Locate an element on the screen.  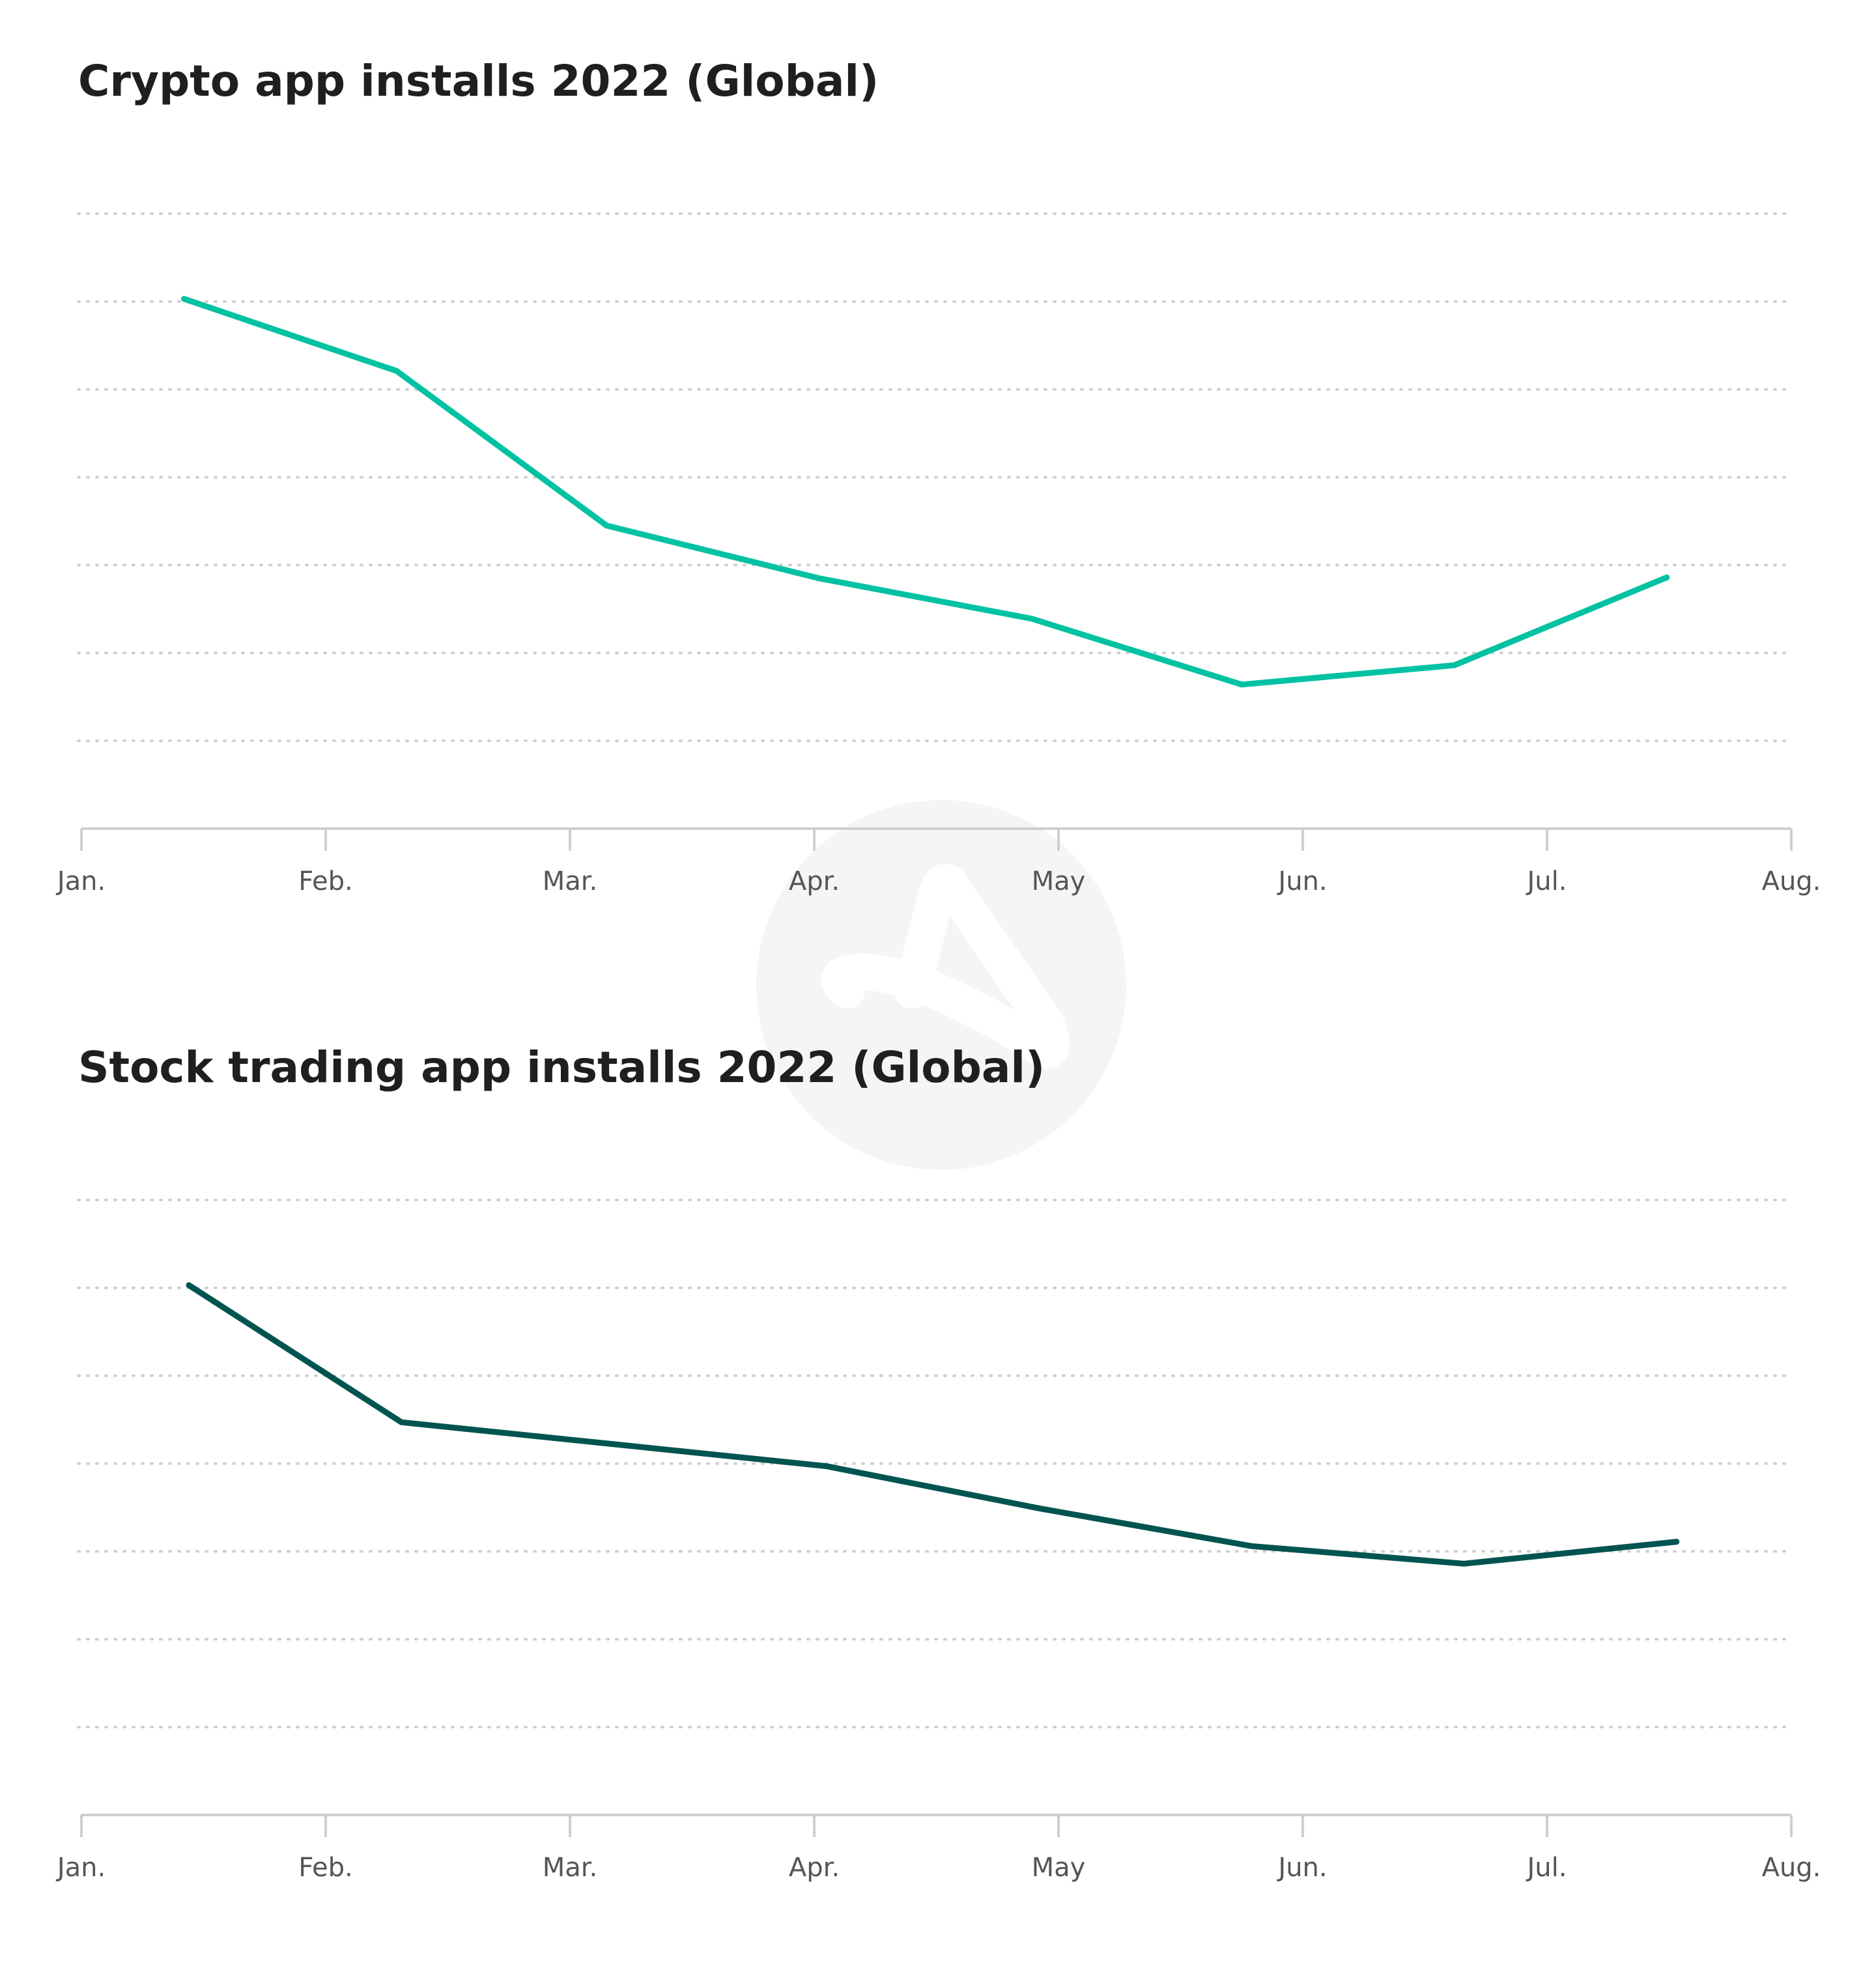
chart-title: Crypto app installs 2022 (Global) is located at coordinates (478, 81).